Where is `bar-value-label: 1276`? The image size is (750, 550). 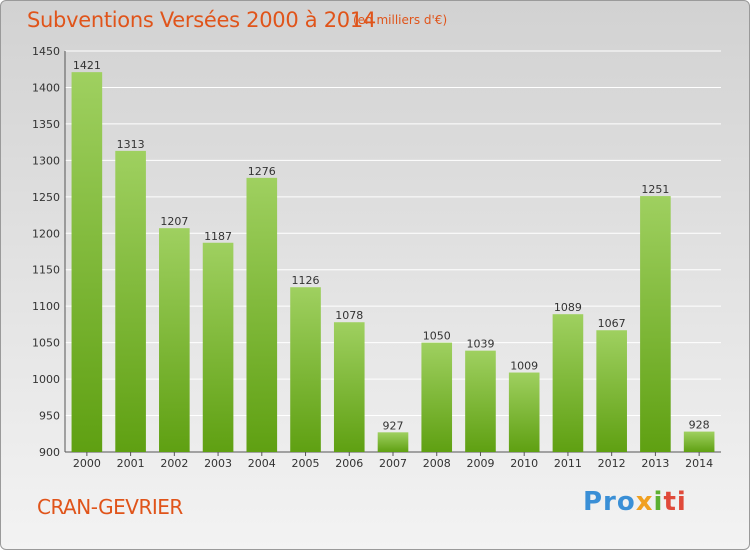 bar-value-label: 1276 is located at coordinates (262, 171).